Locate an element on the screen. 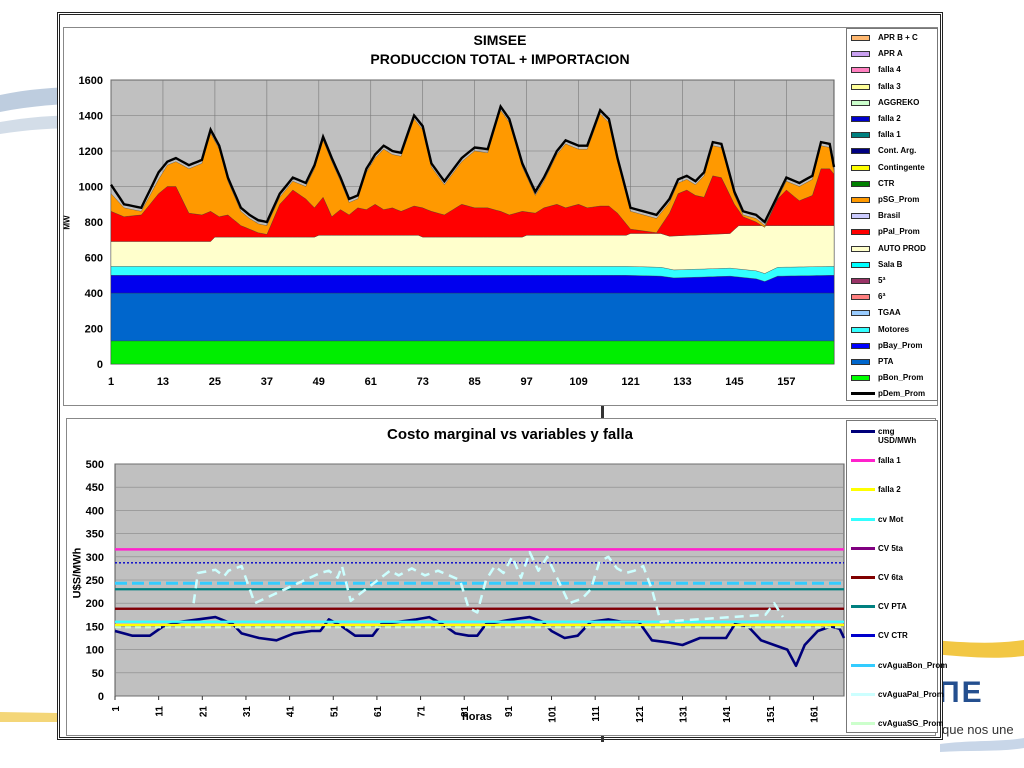  chart2-xtick-label: 61 is located at coordinates (378, 712).